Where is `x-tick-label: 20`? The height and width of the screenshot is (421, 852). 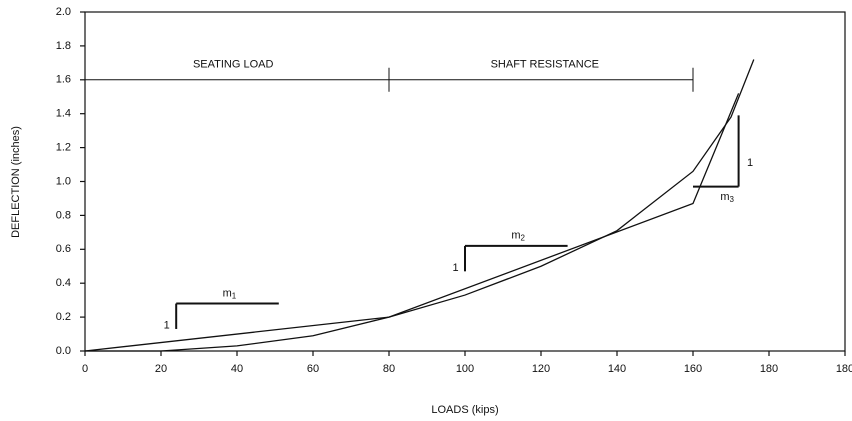 x-tick-label: 20 is located at coordinates (161, 369).